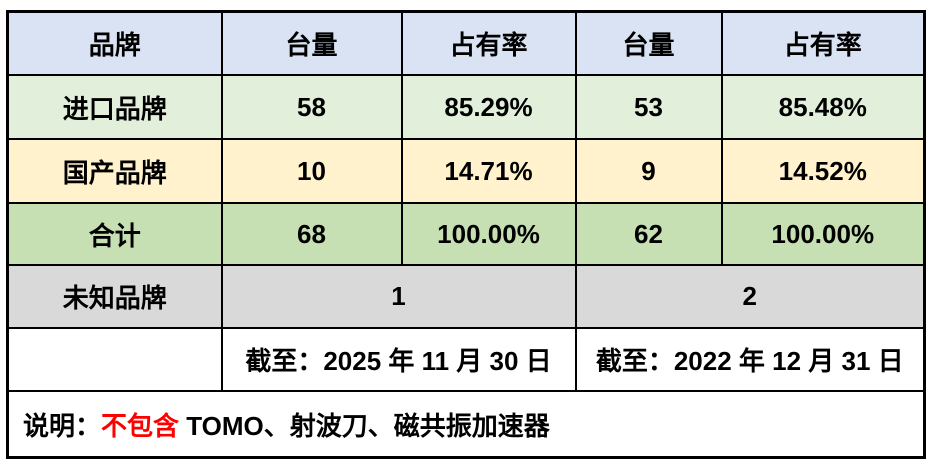  I want to click on header-row: 品牌 台量 占有率 台量 占有率, so click(466, 43).